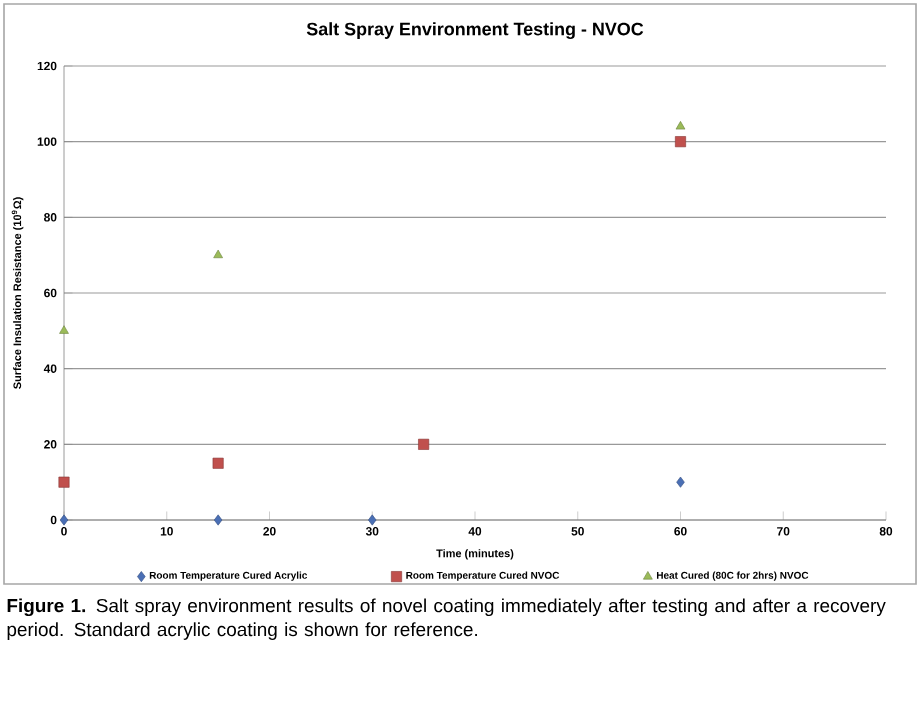 The width and height of the screenshot is (920, 710). What do you see at coordinates (475, 31) in the screenshot?
I see `chart-title: Salt Spray Environment Testing - NVOC` at bounding box center [475, 31].